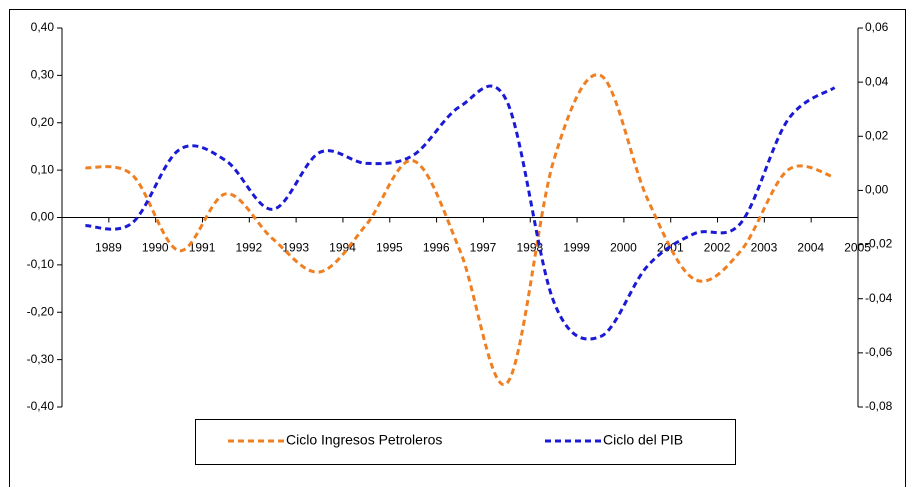 The image size is (906, 487). I want to click on x-tick-label: 1992, so click(249, 248).